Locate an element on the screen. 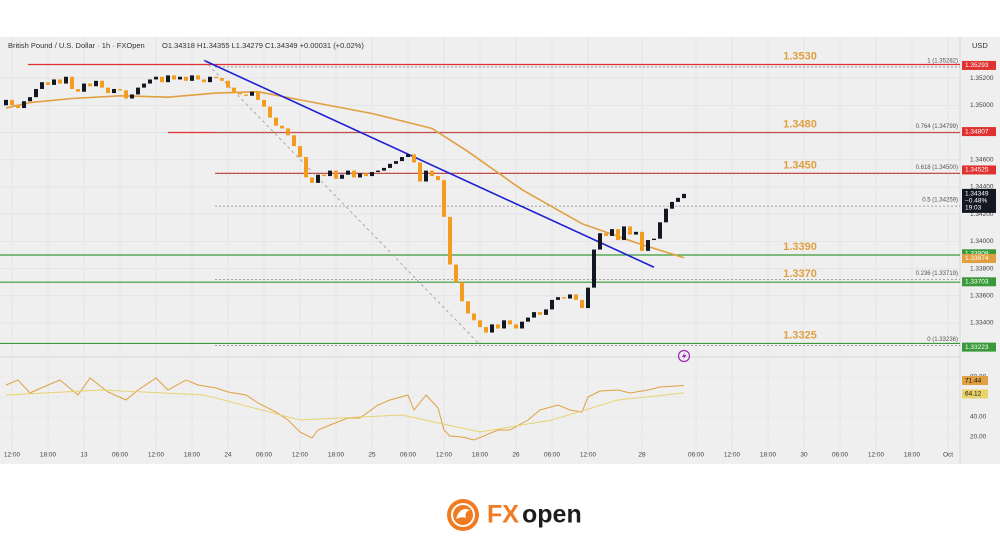 This screenshot has width=1000, height=554. y-tick-label: 1.34000 is located at coordinates (982, 241).